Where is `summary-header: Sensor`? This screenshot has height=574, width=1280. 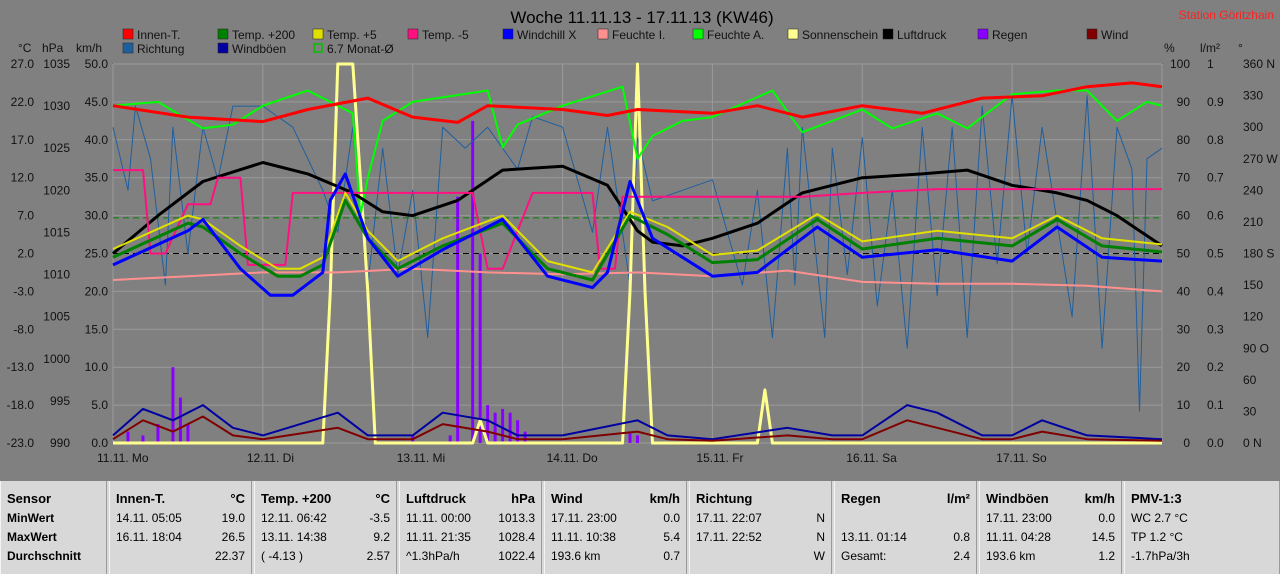
summary-header: Sensor is located at coordinates (53, 498).